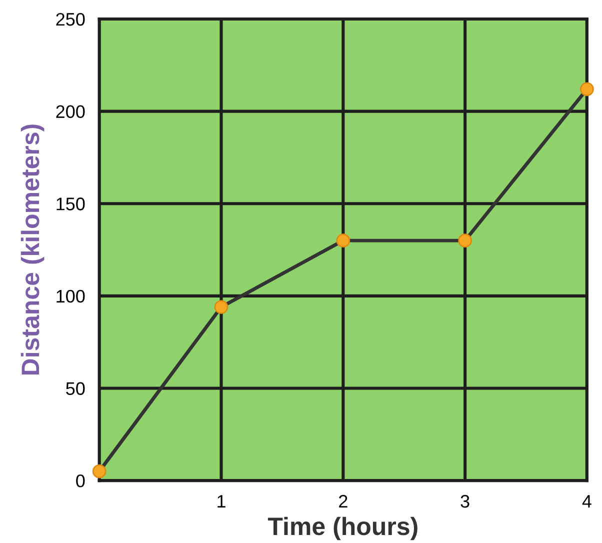  What do you see at coordinates (70, 204) in the screenshot?
I see `y-tick-label: 150` at bounding box center [70, 204].